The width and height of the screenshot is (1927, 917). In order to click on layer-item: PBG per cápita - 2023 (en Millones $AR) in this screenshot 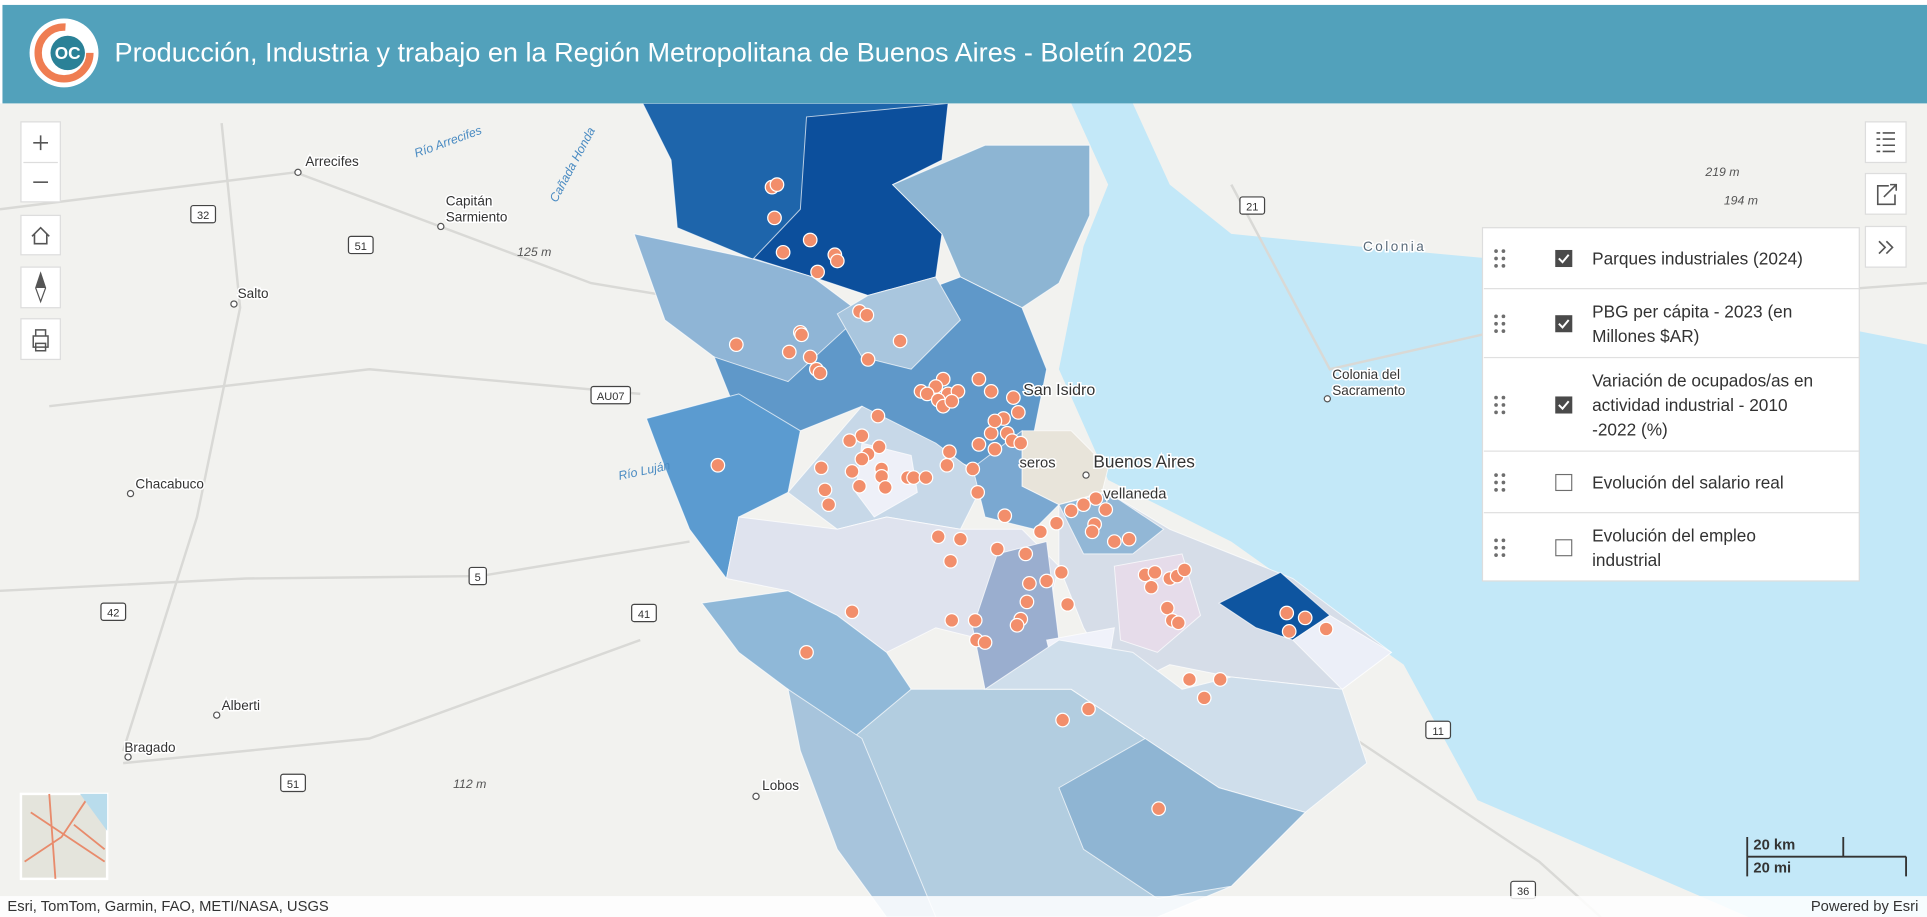, I will do `click(1671, 324)`.